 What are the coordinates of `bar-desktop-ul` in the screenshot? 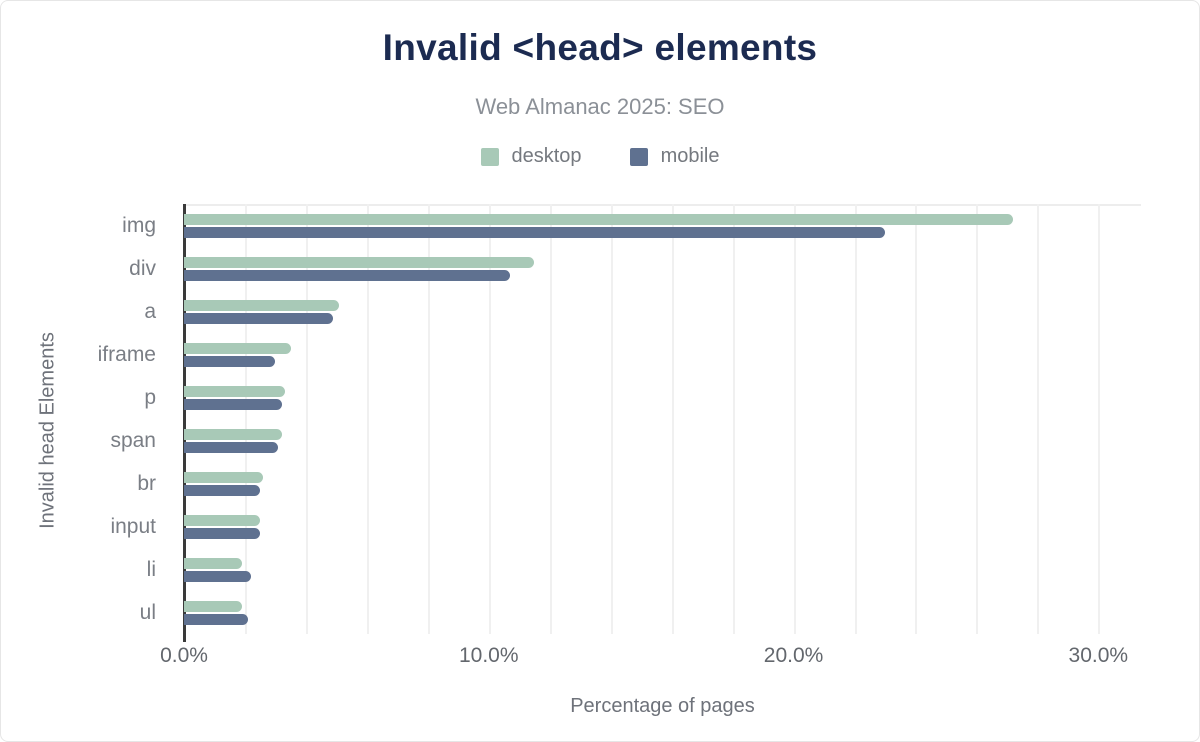 It's located at (213, 606).